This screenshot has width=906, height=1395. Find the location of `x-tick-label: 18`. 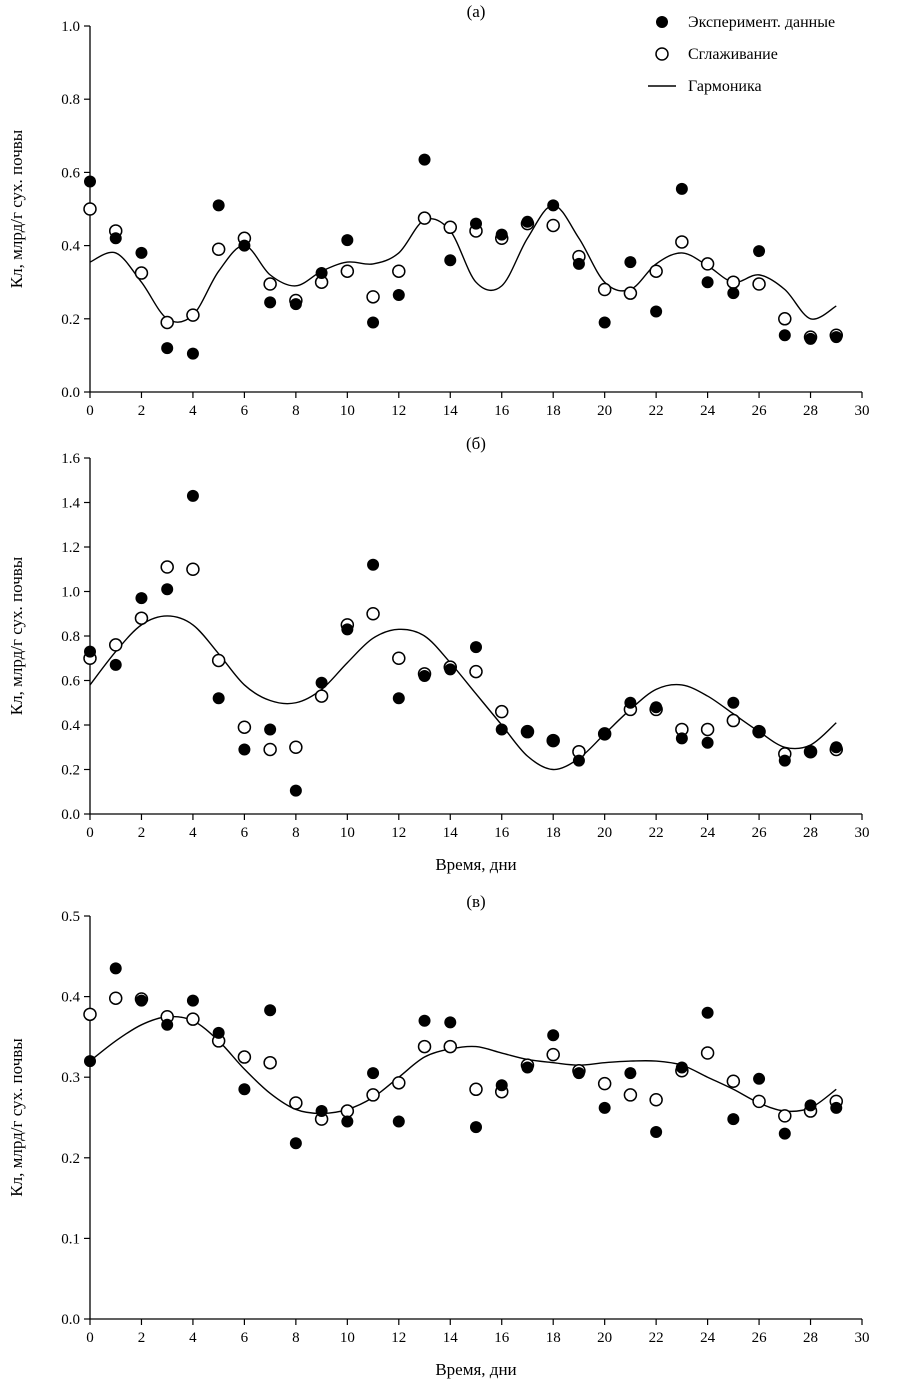

x-tick-label: 18 is located at coordinates (553, 1338).